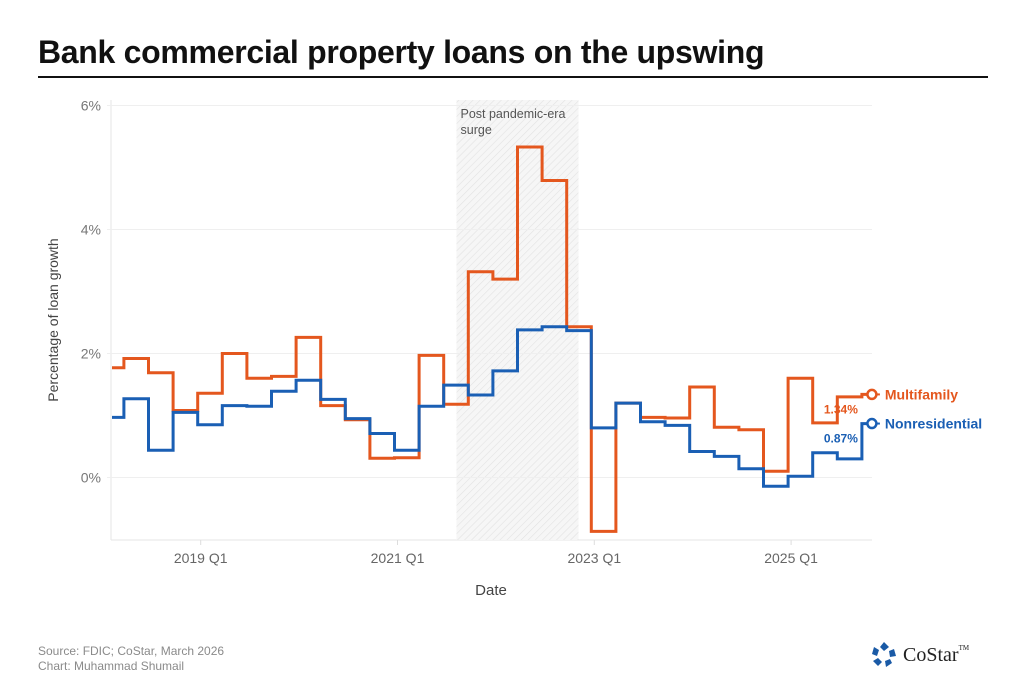  I want to click on x-tick-label: 2019 Q1, so click(201, 558).